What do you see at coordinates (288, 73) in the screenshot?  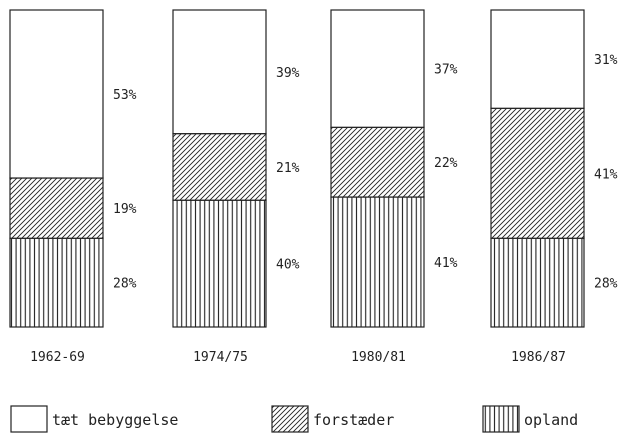 I see `value-label-t-t-bebyggelse-1974-75: 39%` at bounding box center [288, 73].